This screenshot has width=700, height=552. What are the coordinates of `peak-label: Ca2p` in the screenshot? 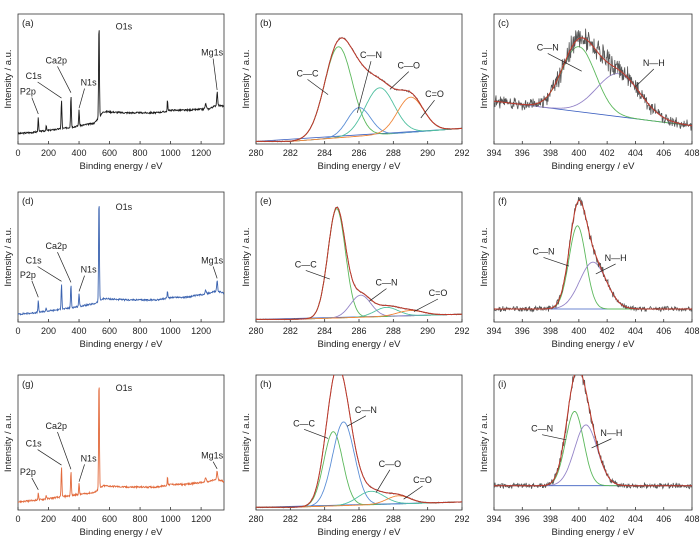 It's located at (56, 246).